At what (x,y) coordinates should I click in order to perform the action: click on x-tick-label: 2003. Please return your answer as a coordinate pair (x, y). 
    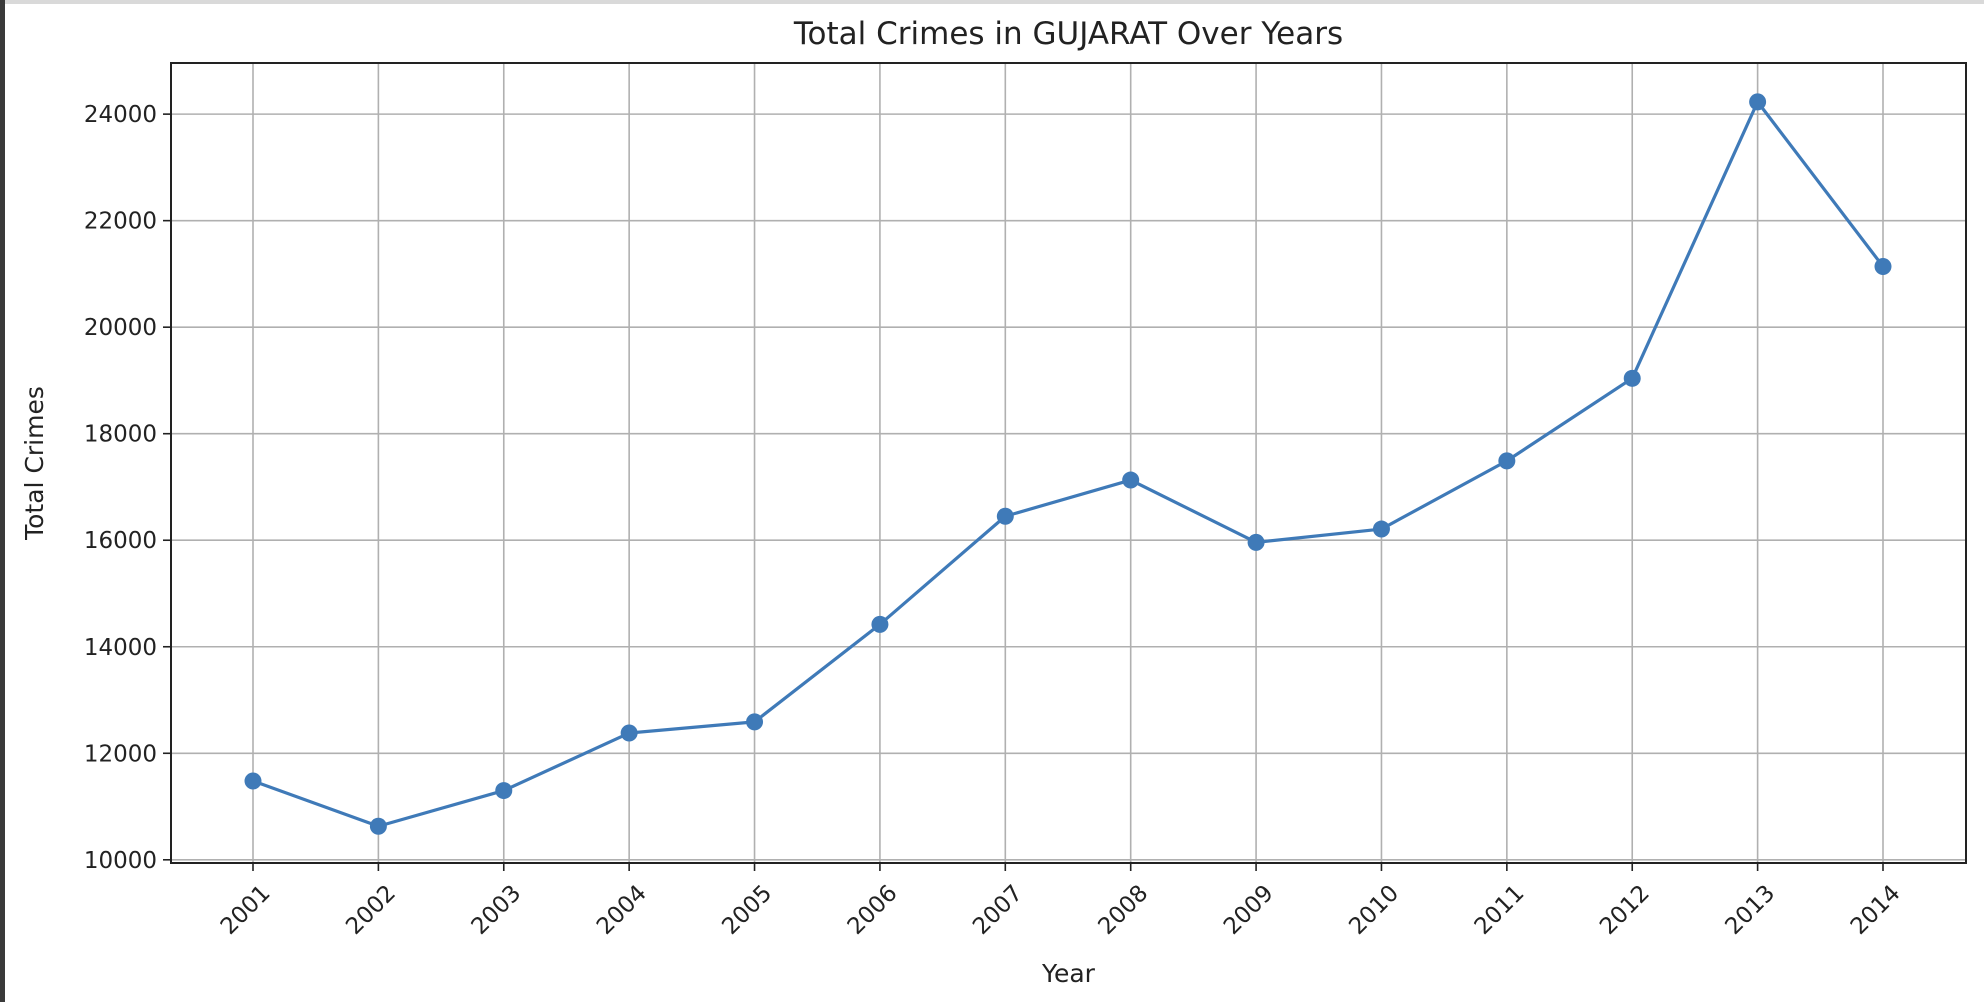
    Looking at the image, I should click on (497, 910).